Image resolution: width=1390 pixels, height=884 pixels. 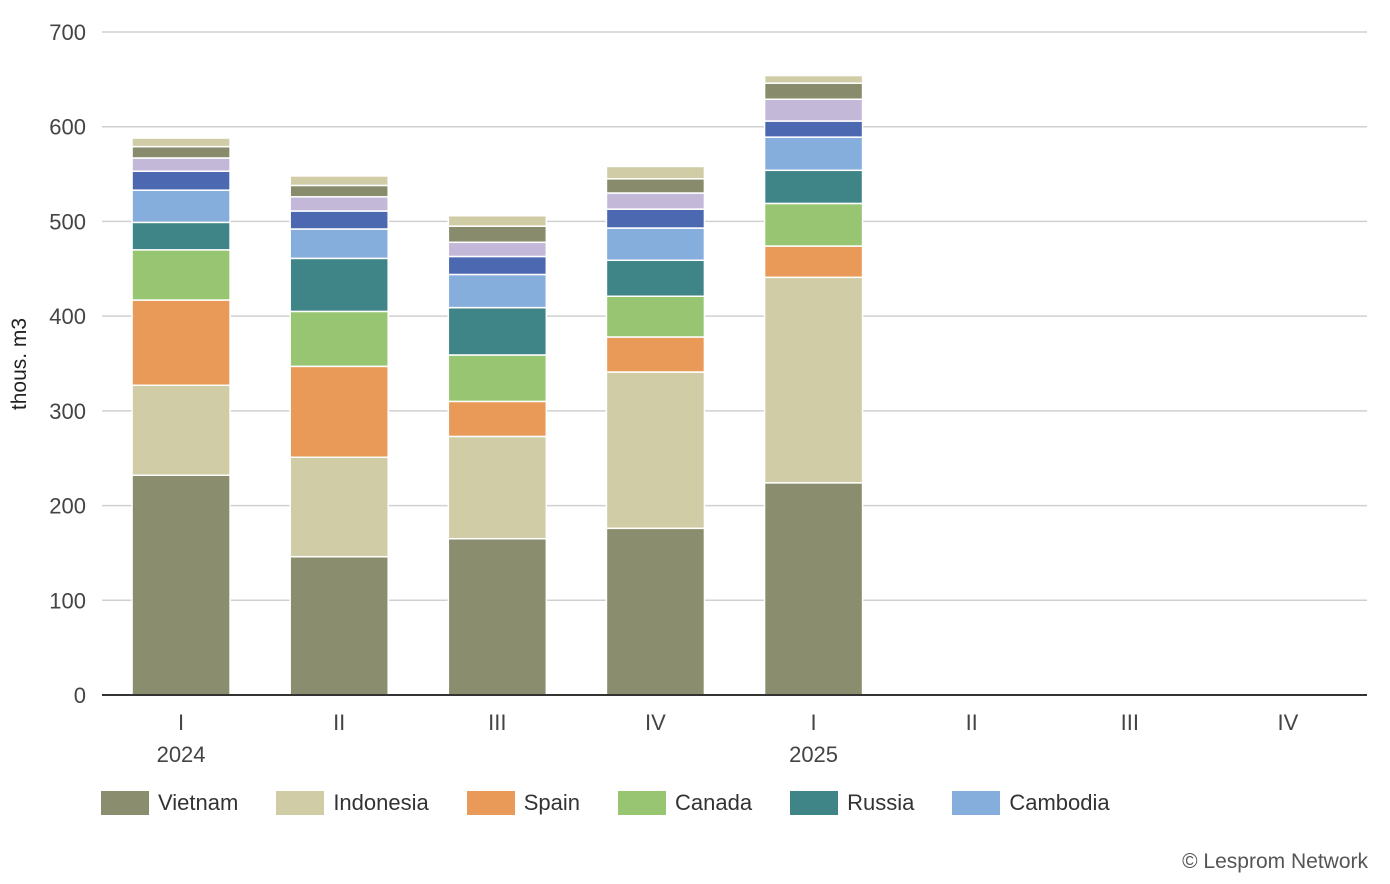 I want to click on credit-text: © Lesprom Network, so click(x=1275, y=861).